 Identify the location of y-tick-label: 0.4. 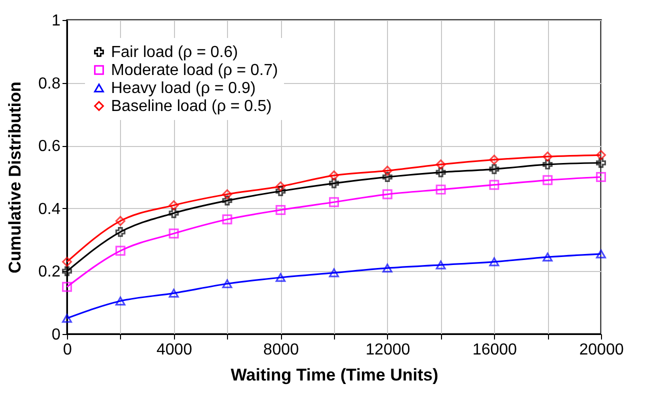
(49, 209).